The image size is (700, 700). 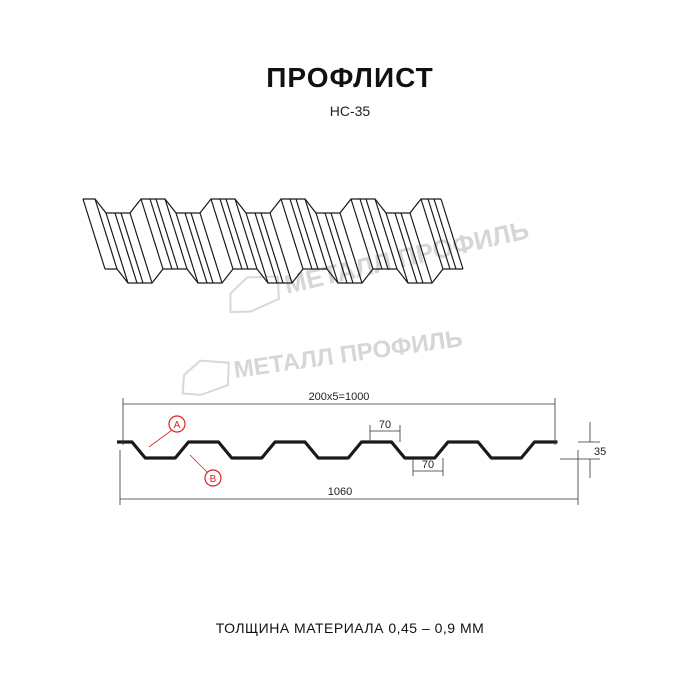 I want to click on pitch-dimension: 200x5=1000, so click(x=339, y=397).